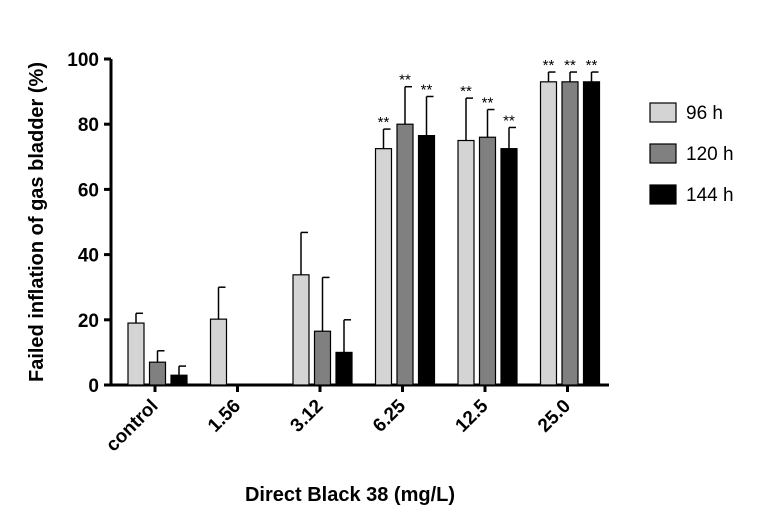  I want to click on y-tick-label: 100, so click(83, 60).